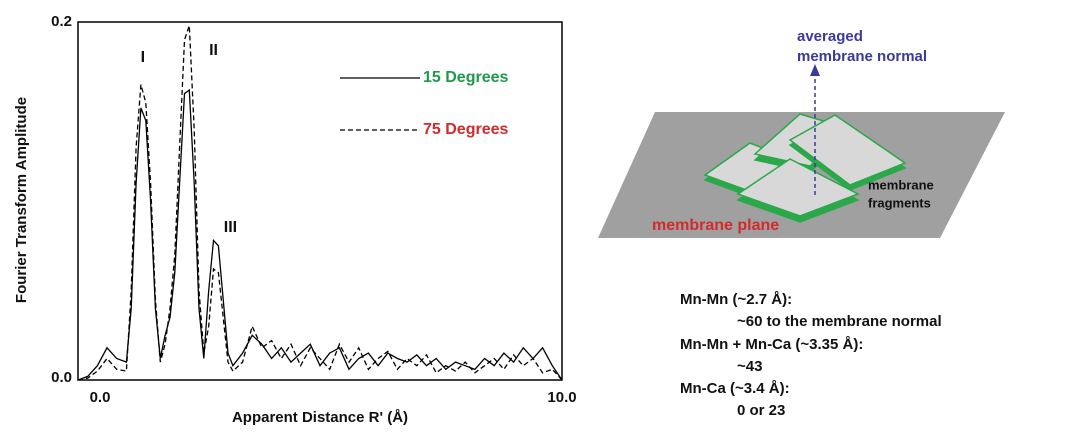 The height and width of the screenshot is (432, 1069). I want to click on result-pair: Mn-Ca (~3.4 Å):, so click(735, 388).